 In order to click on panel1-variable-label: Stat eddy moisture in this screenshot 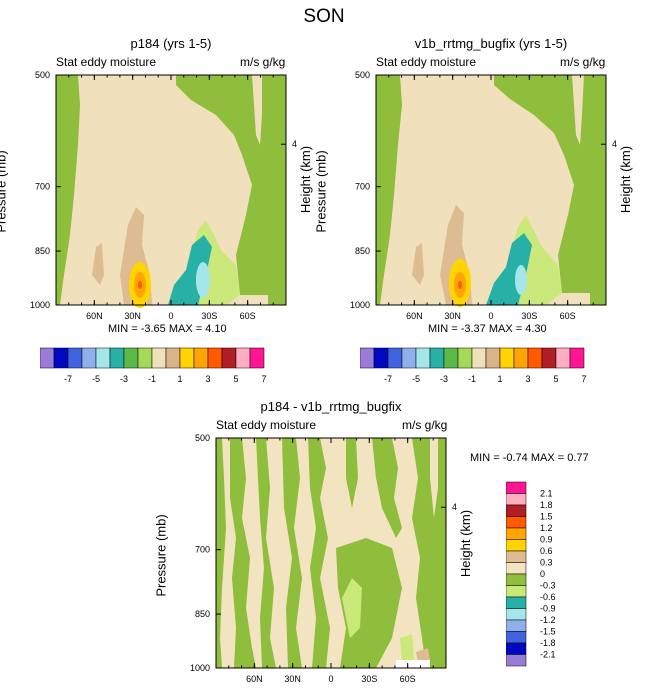, I will do `click(106, 62)`.